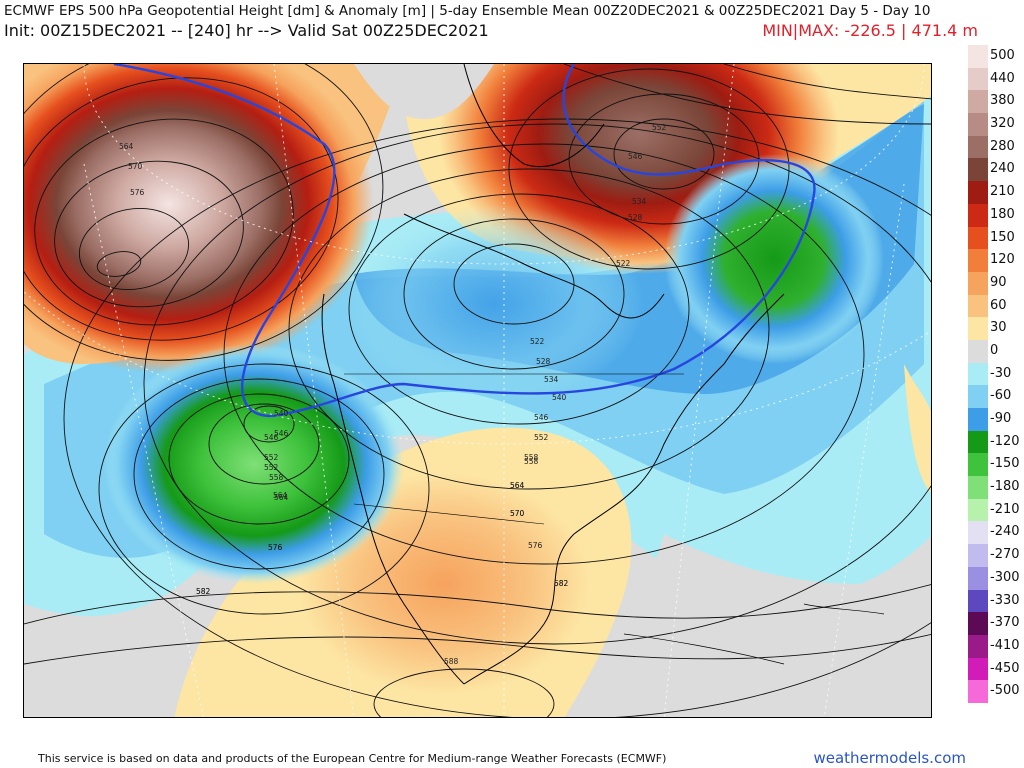  Describe the element at coordinates (996, 56) in the screenshot. I see `colorbar-row: 500` at that location.